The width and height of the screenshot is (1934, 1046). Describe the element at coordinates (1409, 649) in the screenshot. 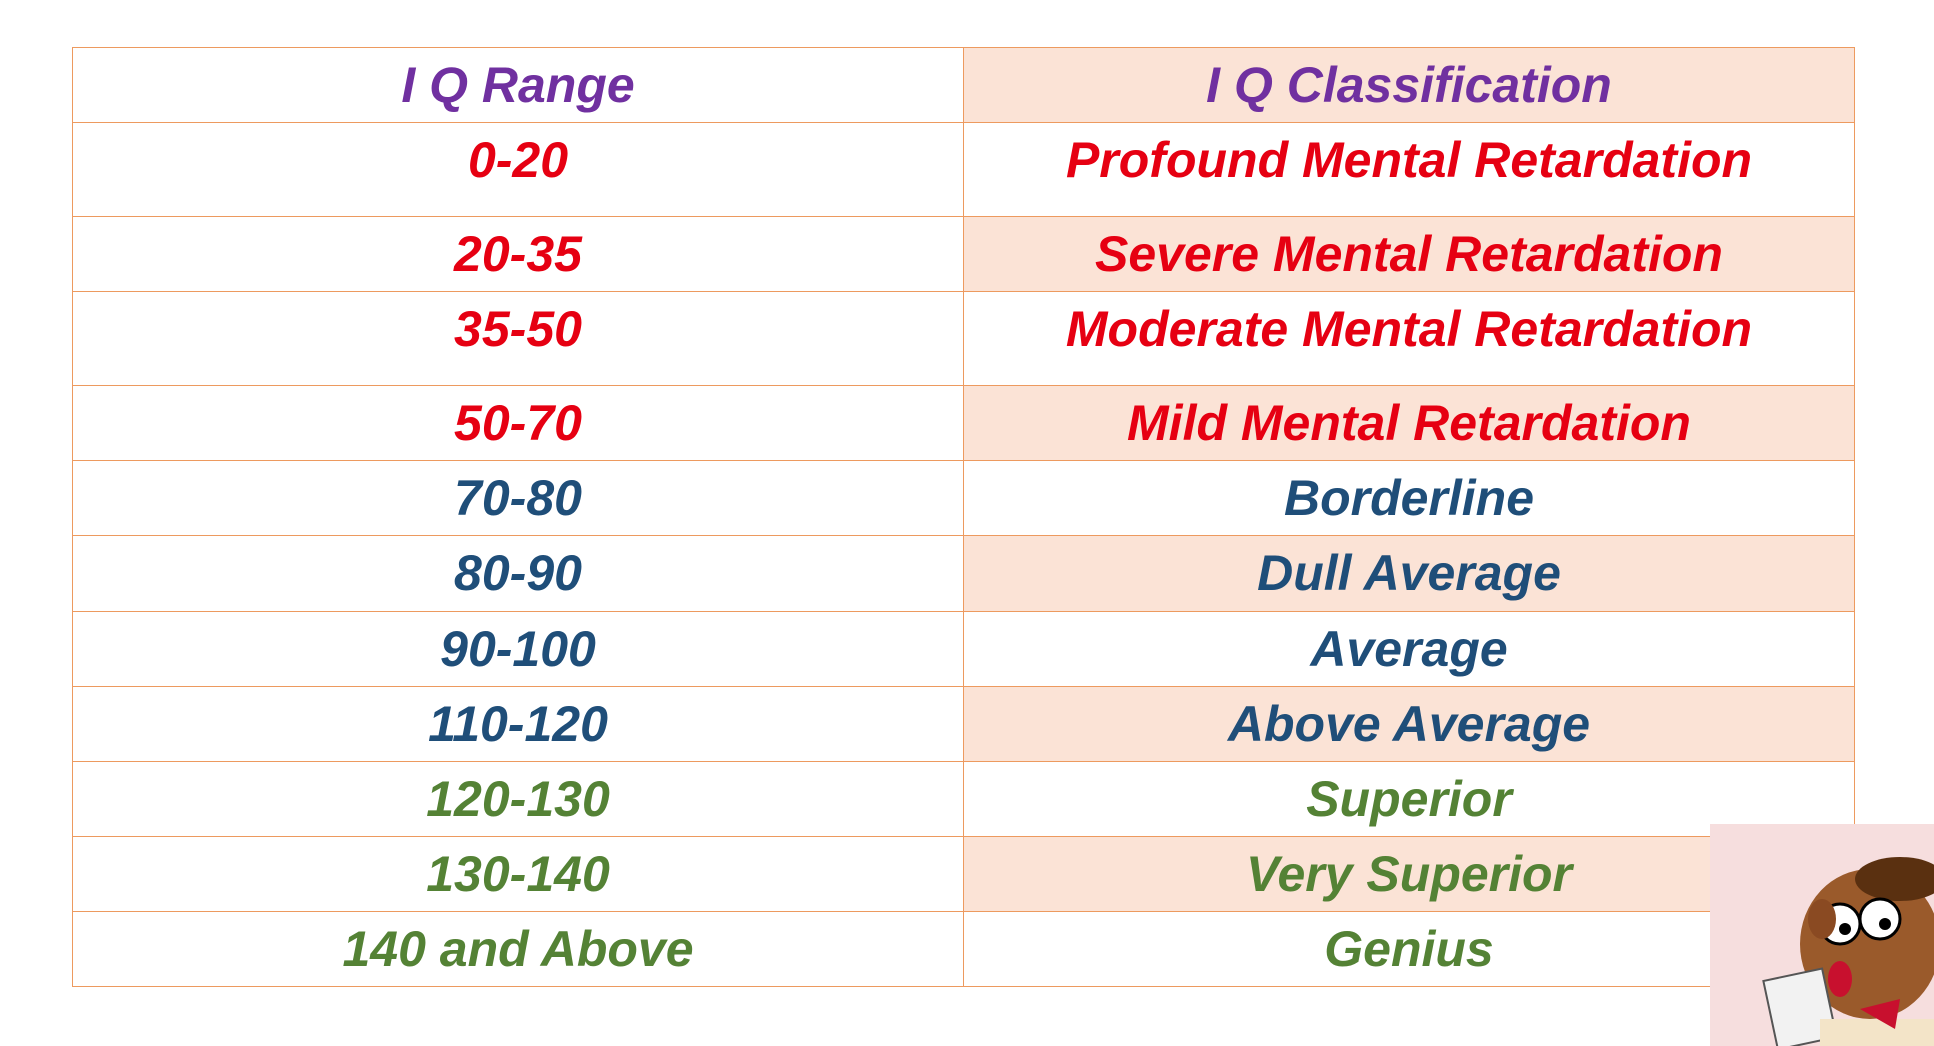

I see `iq-classification: Average` at that location.